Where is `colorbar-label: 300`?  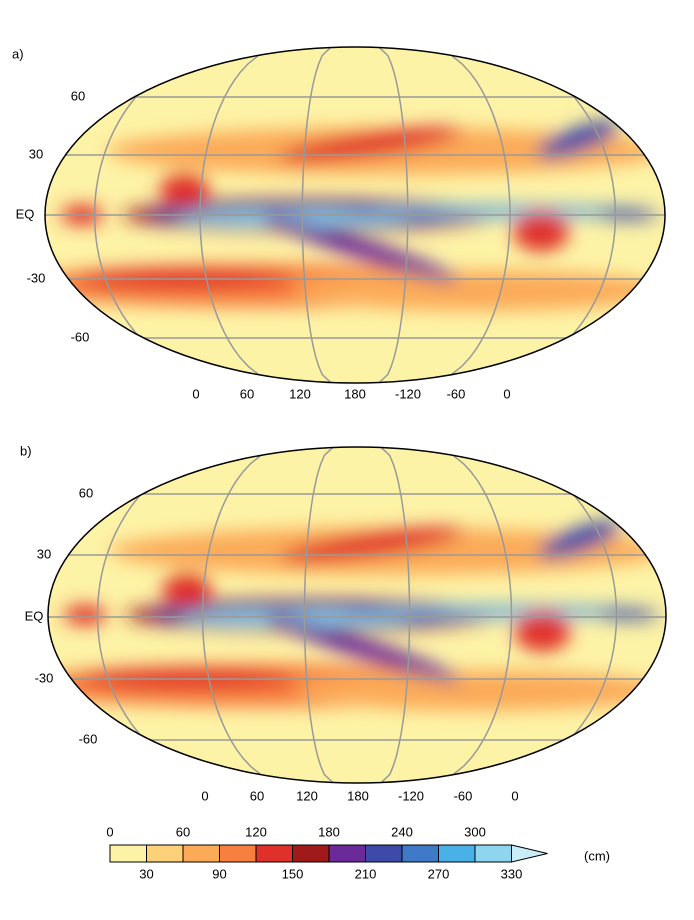
colorbar-label: 300 is located at coordinates (475, 831).